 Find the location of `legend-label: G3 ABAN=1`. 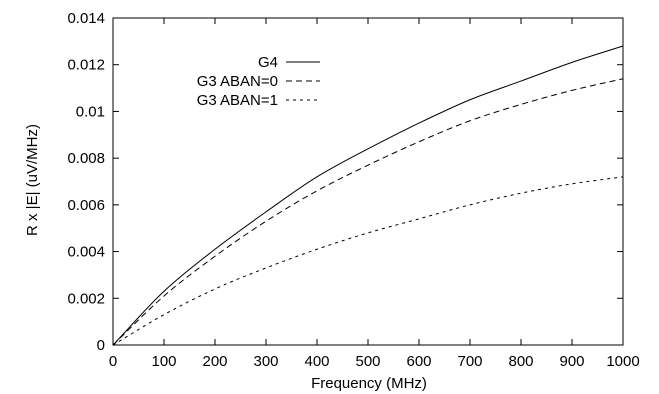

legend-label: G3 ABAN=1 is located at coordinates (237, 100).